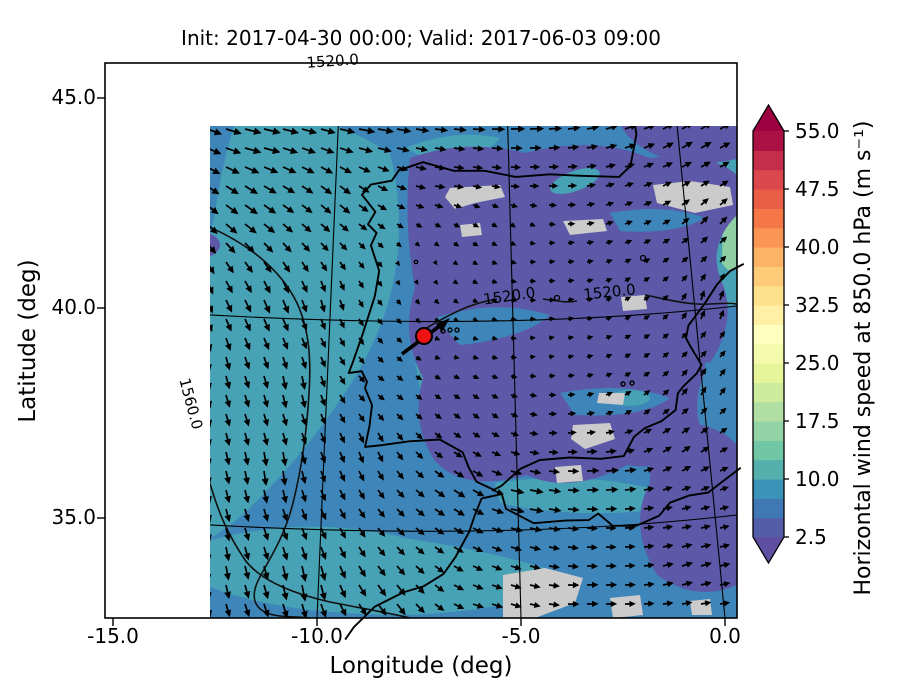  I want to click on marker-dot, so click(424, 336).